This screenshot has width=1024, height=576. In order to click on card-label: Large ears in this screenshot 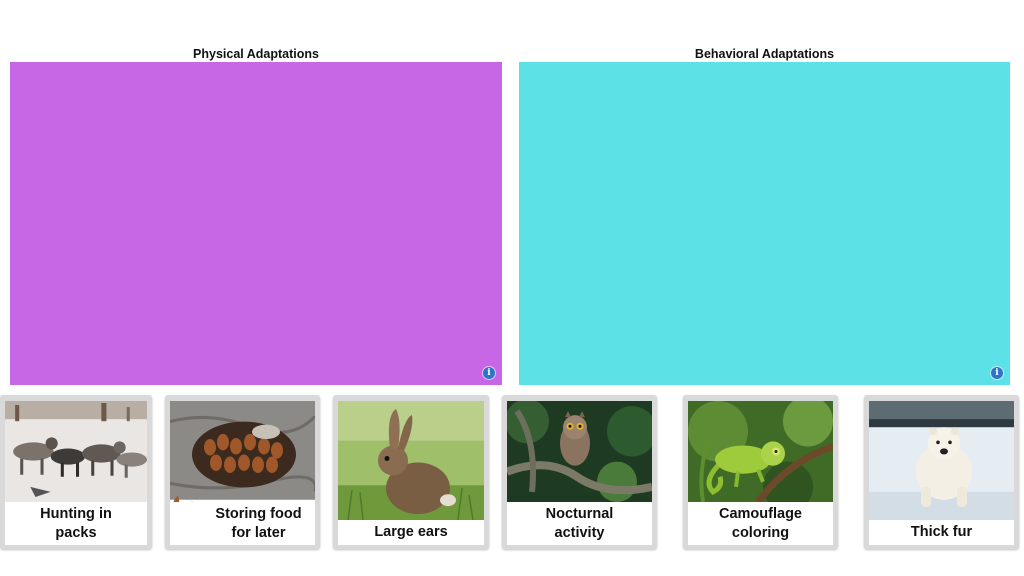, I will do `click(411, 532)`.